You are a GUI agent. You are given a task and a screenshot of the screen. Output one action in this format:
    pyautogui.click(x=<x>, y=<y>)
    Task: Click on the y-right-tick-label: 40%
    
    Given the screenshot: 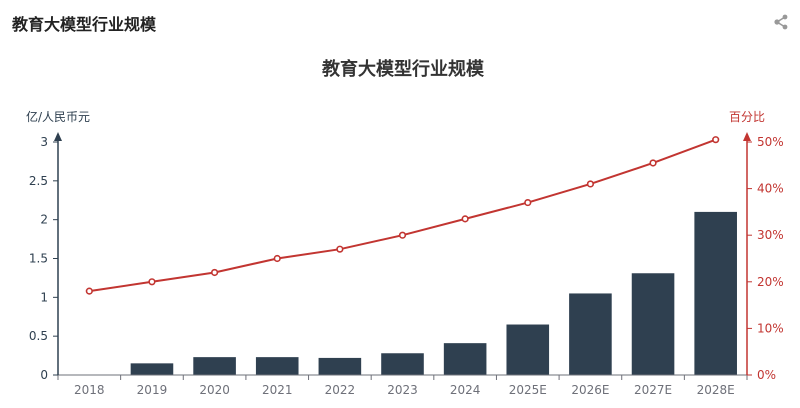 What is the action you would take?
    pyautogui.click(x=770, y=189)
    